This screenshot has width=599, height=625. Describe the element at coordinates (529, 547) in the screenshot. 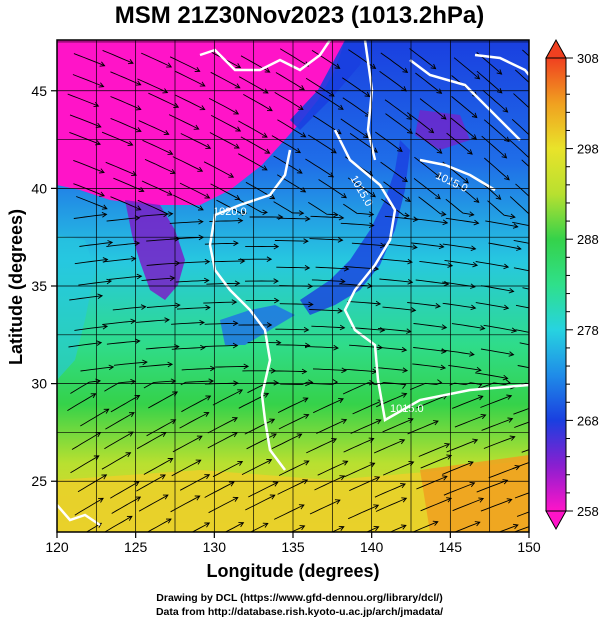

I see `x-tick-label: 150` at that location.